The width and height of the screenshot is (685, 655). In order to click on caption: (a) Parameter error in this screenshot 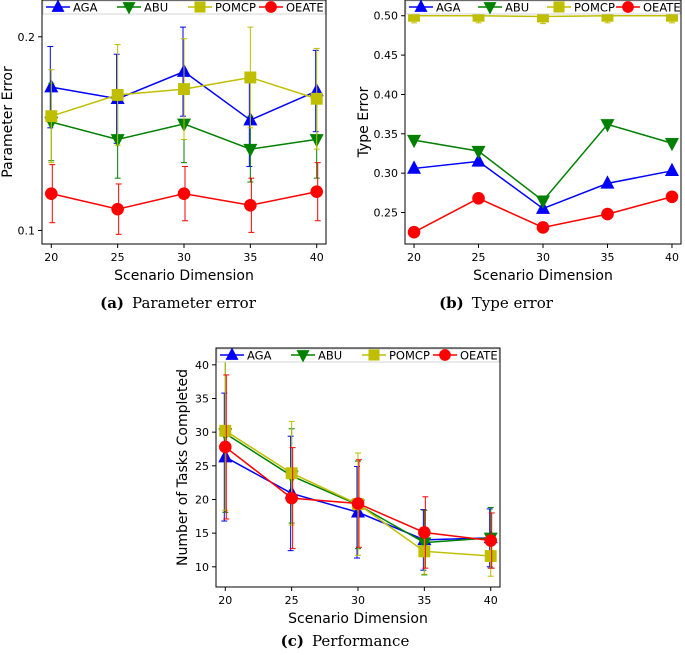, I will do `click(178, 303)`.